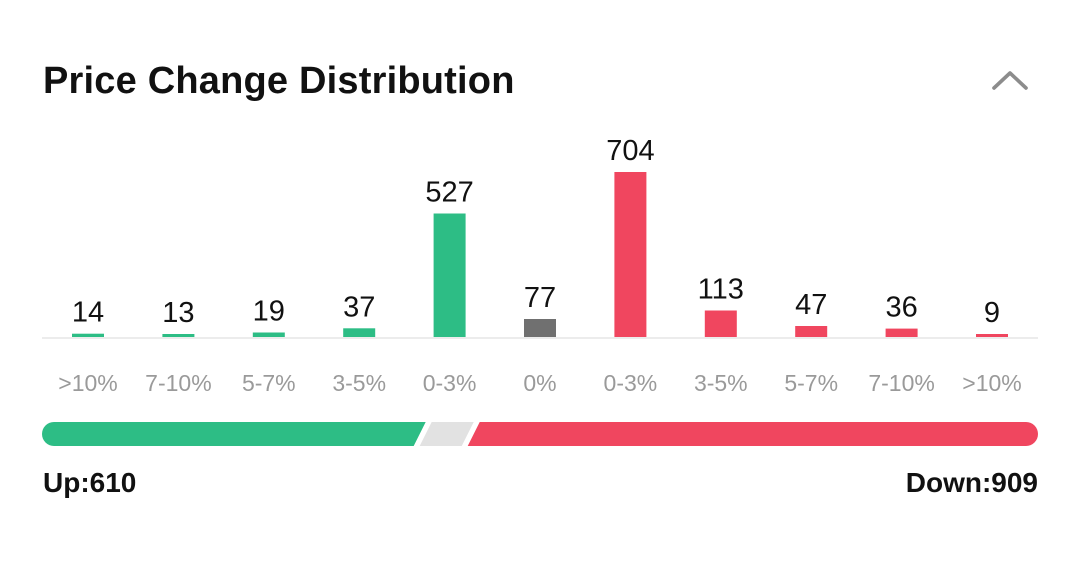  I want to click on bar-value-label-0: 14, so click(88, 313).